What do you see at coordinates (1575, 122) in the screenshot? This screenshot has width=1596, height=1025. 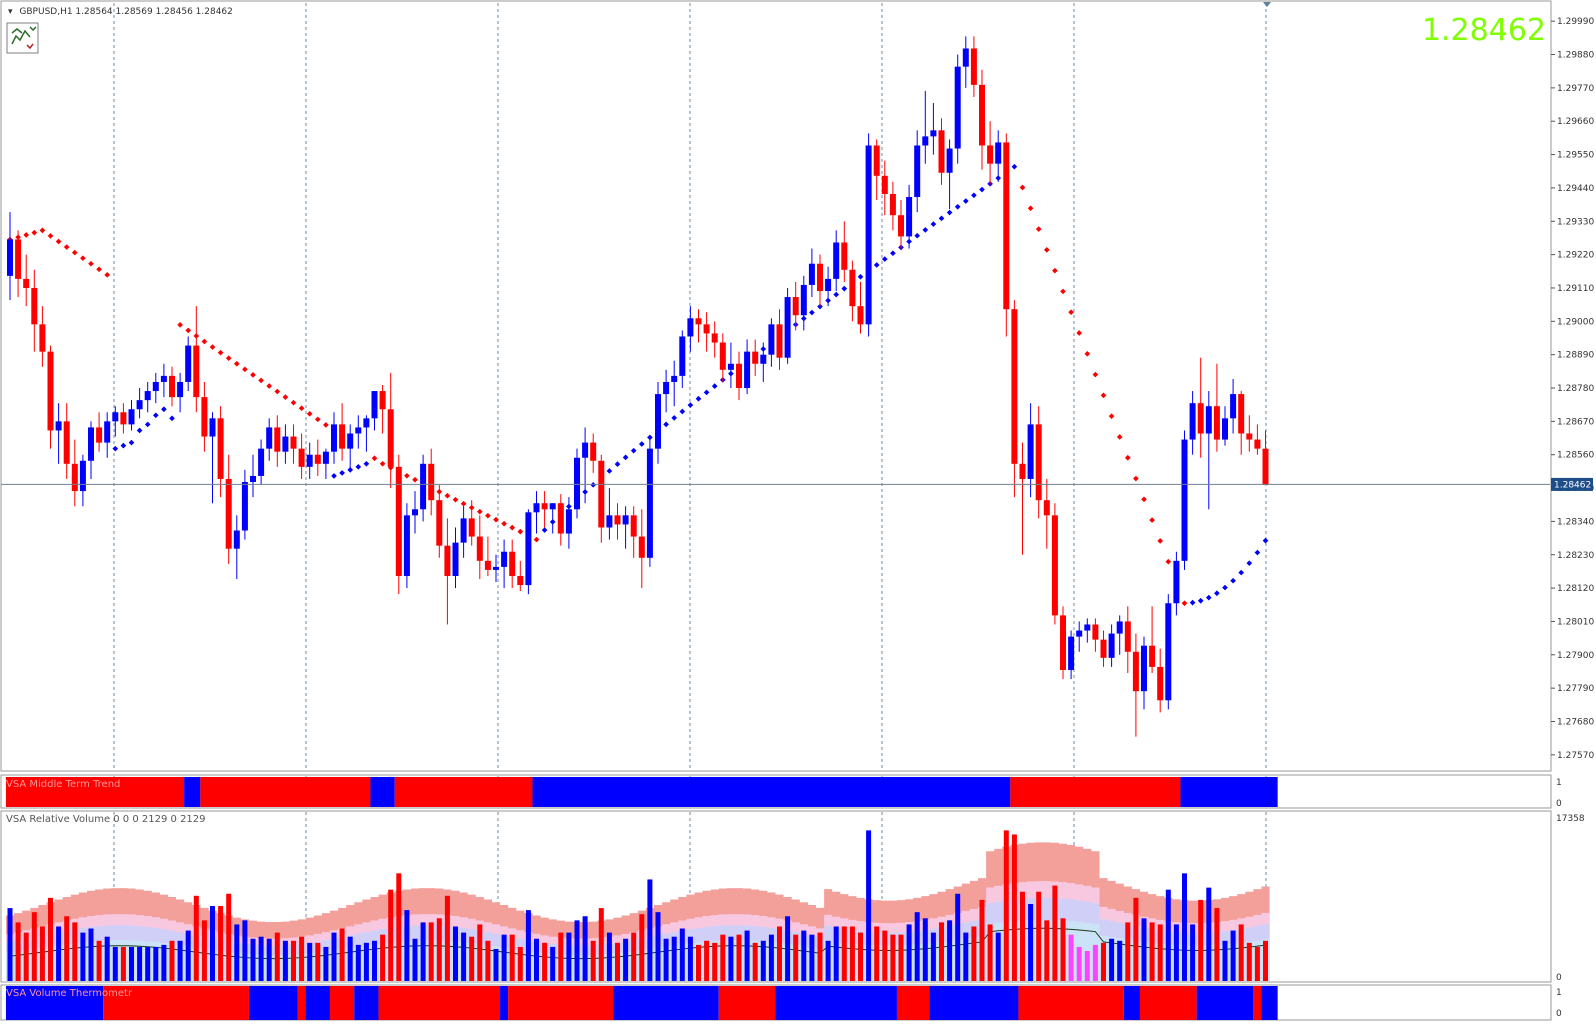 I see `price-tick-label: 1.29660` at bounding box center [1575, 122].